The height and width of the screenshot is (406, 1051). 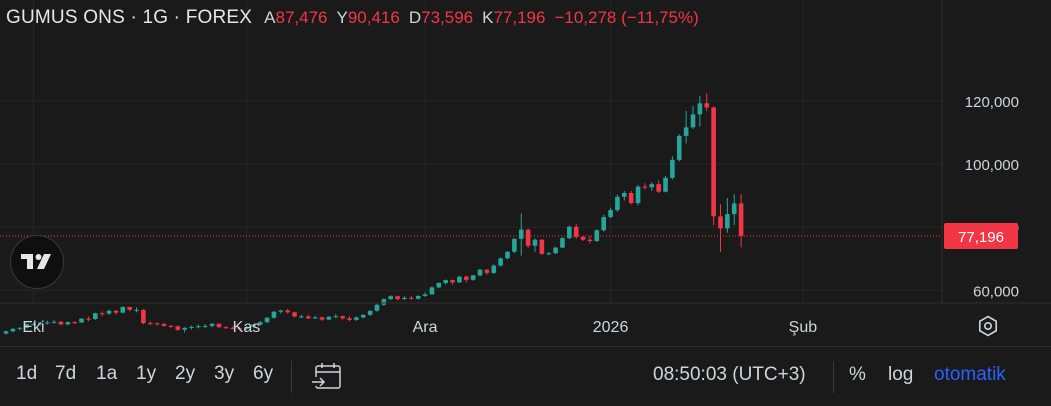 I want to click on y-tick-label: 120,000, so click(x=992, y=102).